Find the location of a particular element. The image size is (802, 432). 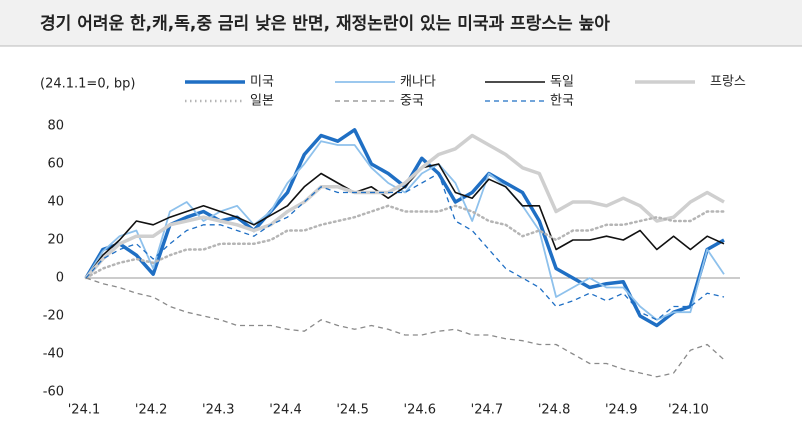

legend-label: 일본 is located at coordinates (262, 101).